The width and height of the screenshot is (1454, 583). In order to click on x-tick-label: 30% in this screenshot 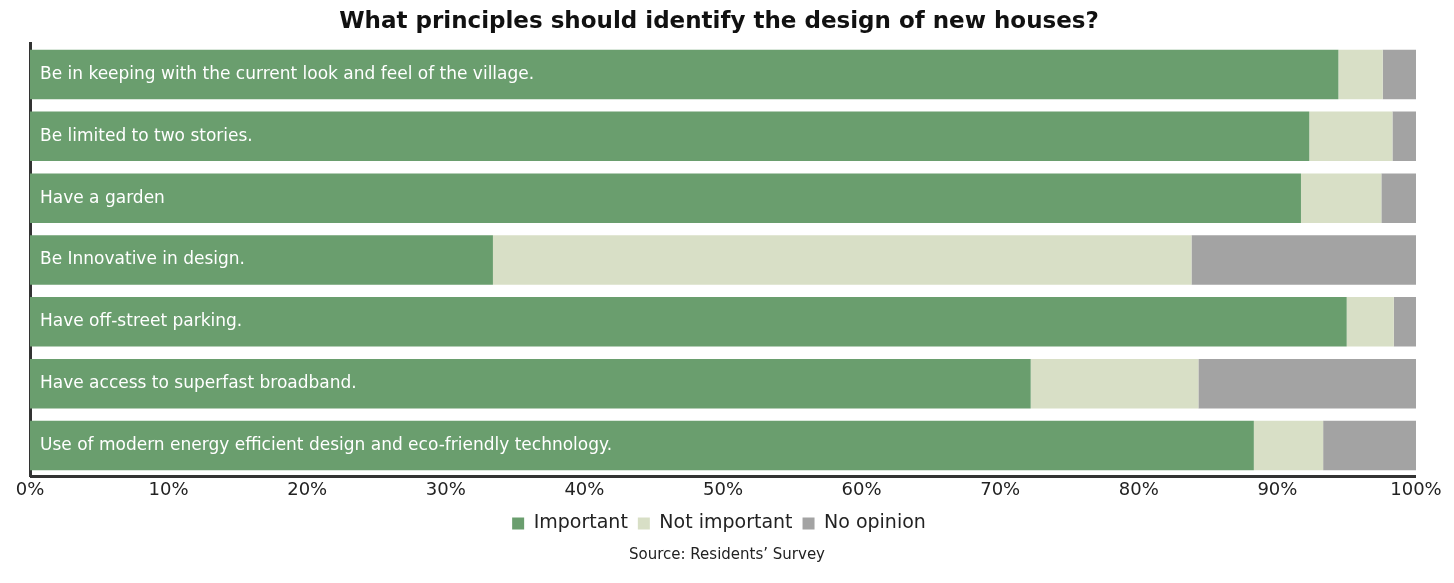, I will do `click(445, 488)`.